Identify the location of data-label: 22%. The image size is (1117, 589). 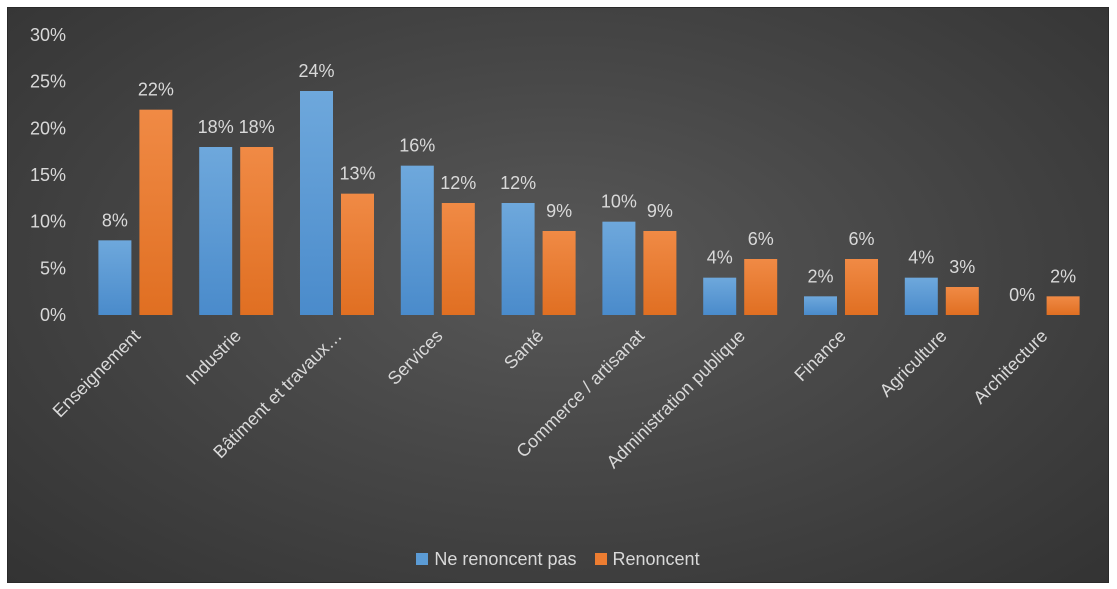
(156, 90).